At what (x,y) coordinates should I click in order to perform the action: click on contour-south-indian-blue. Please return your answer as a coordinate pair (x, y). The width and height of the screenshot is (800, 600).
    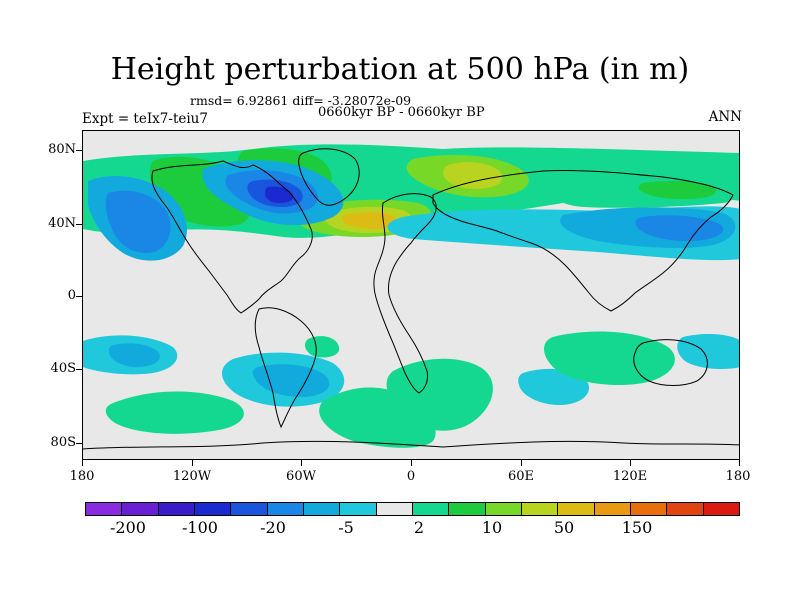
    Looking at the image, I should click on (554, 386).